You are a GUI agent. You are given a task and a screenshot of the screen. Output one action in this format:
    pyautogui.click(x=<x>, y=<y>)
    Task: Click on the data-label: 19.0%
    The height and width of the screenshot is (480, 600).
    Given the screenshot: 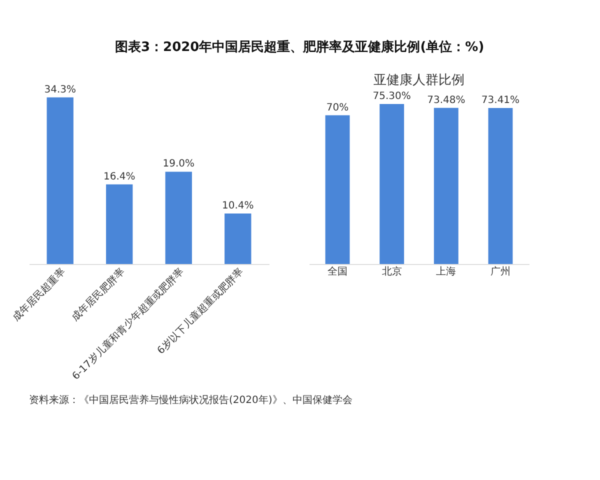 What is the action you would take?
    pyautogui.click(x=178, y=164)
    